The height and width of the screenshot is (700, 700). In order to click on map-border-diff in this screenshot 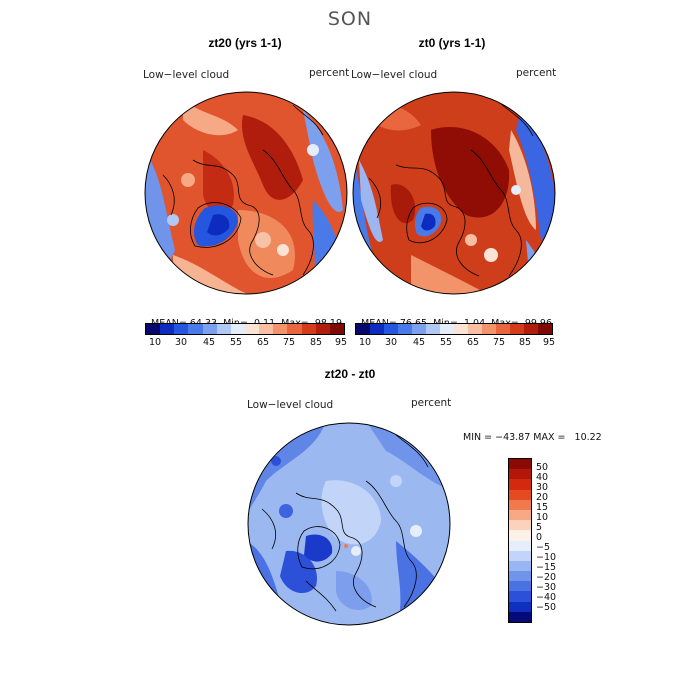, I will do `click(349, 524)`.